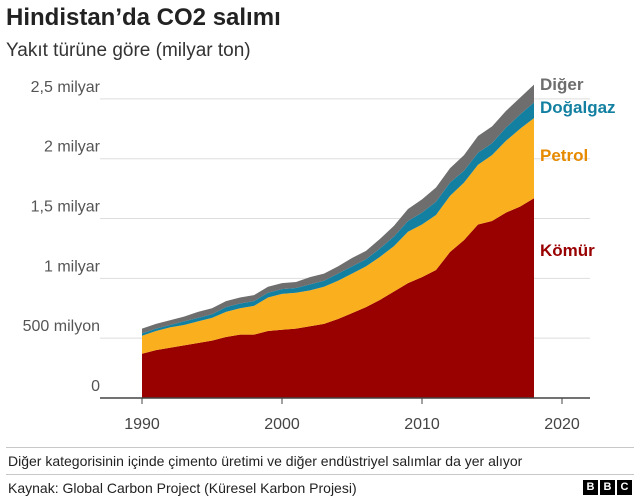  I want to click on series-label-komur: Kömür, so click(567, 250).